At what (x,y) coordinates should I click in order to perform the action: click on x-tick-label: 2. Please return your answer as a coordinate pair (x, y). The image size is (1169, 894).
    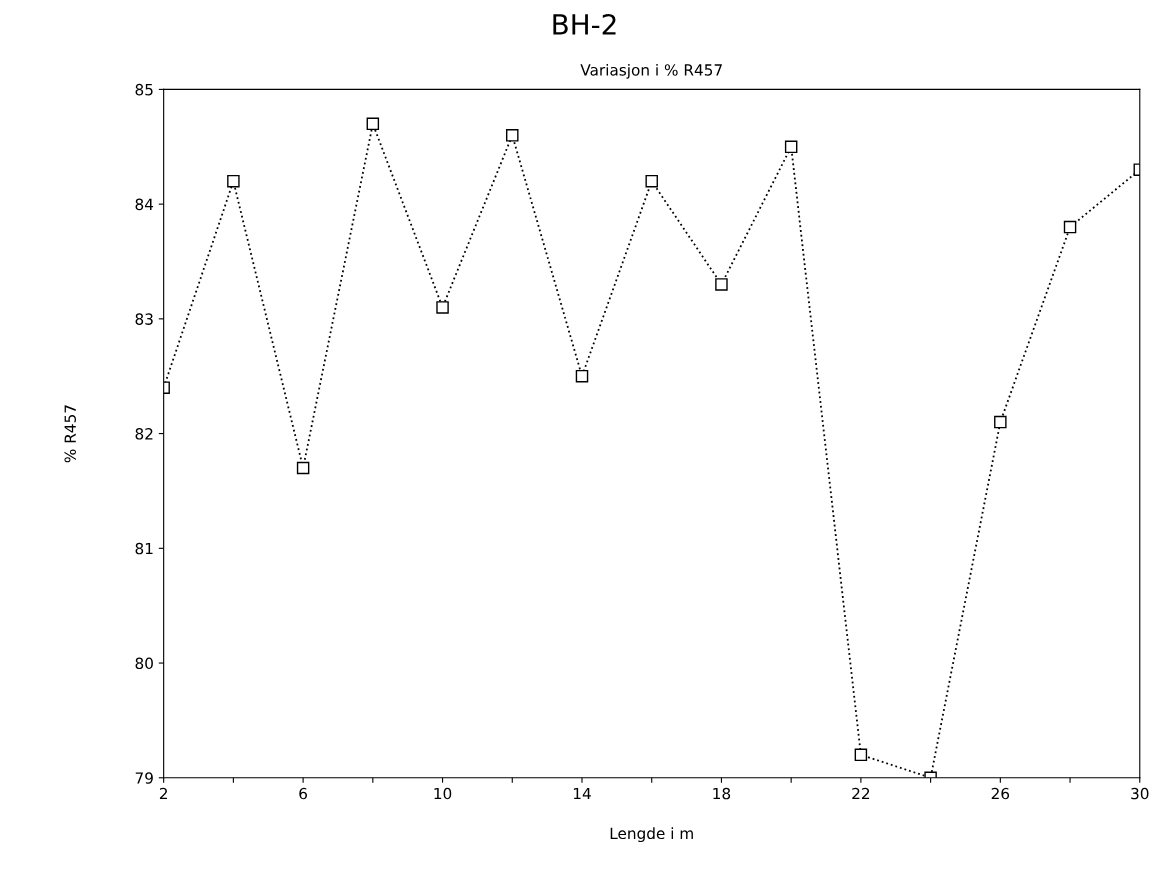
    Looking at the image, I should click on (163, 793).